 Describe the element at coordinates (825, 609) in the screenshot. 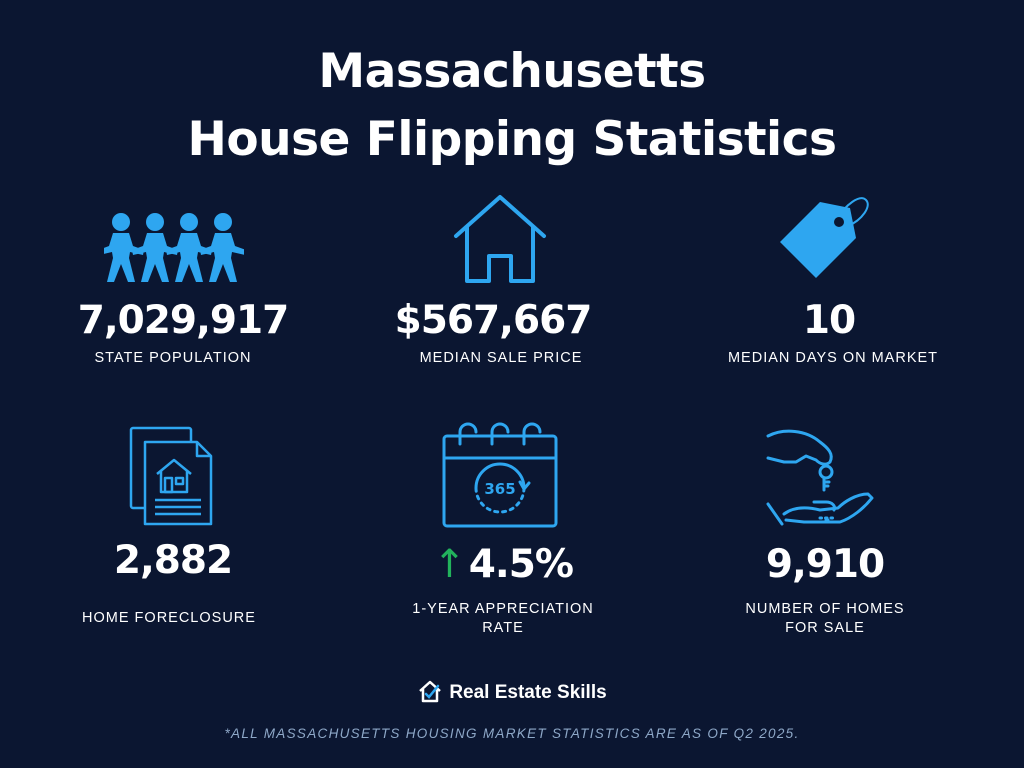

I see `stat-label-homes-line1: NUMBER OF HOMES` at that location.